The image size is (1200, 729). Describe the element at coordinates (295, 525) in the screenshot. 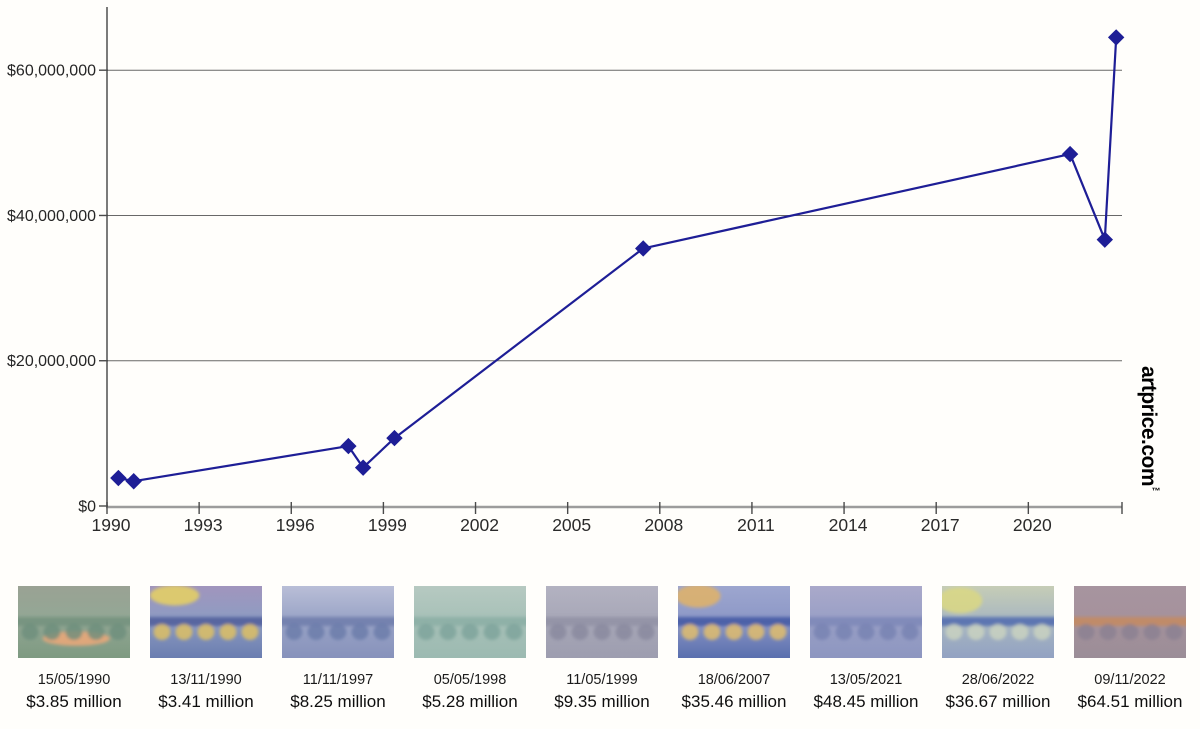

I see `x-tick-label: 1996` at that location.